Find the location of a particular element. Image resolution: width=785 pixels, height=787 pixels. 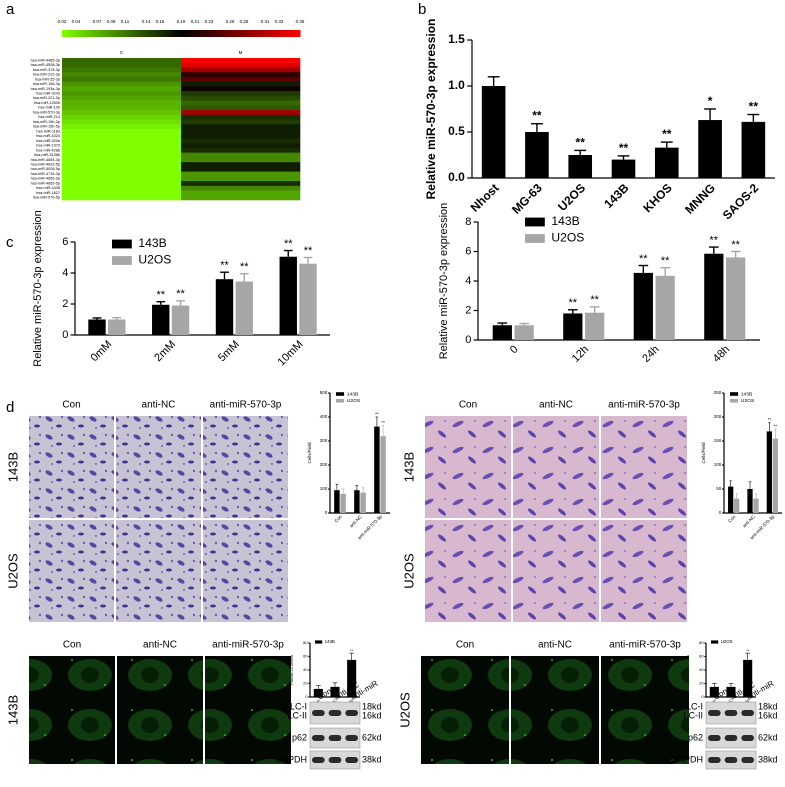

row-label: hsa-miR-1183 is located at coordinates (48, 131).